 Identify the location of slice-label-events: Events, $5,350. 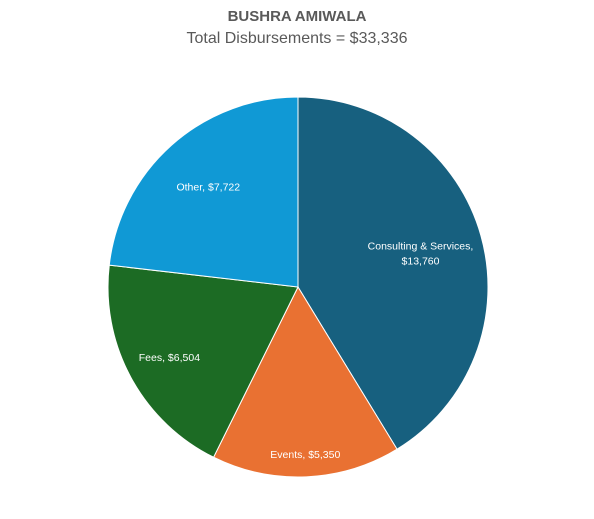
(305, 455).